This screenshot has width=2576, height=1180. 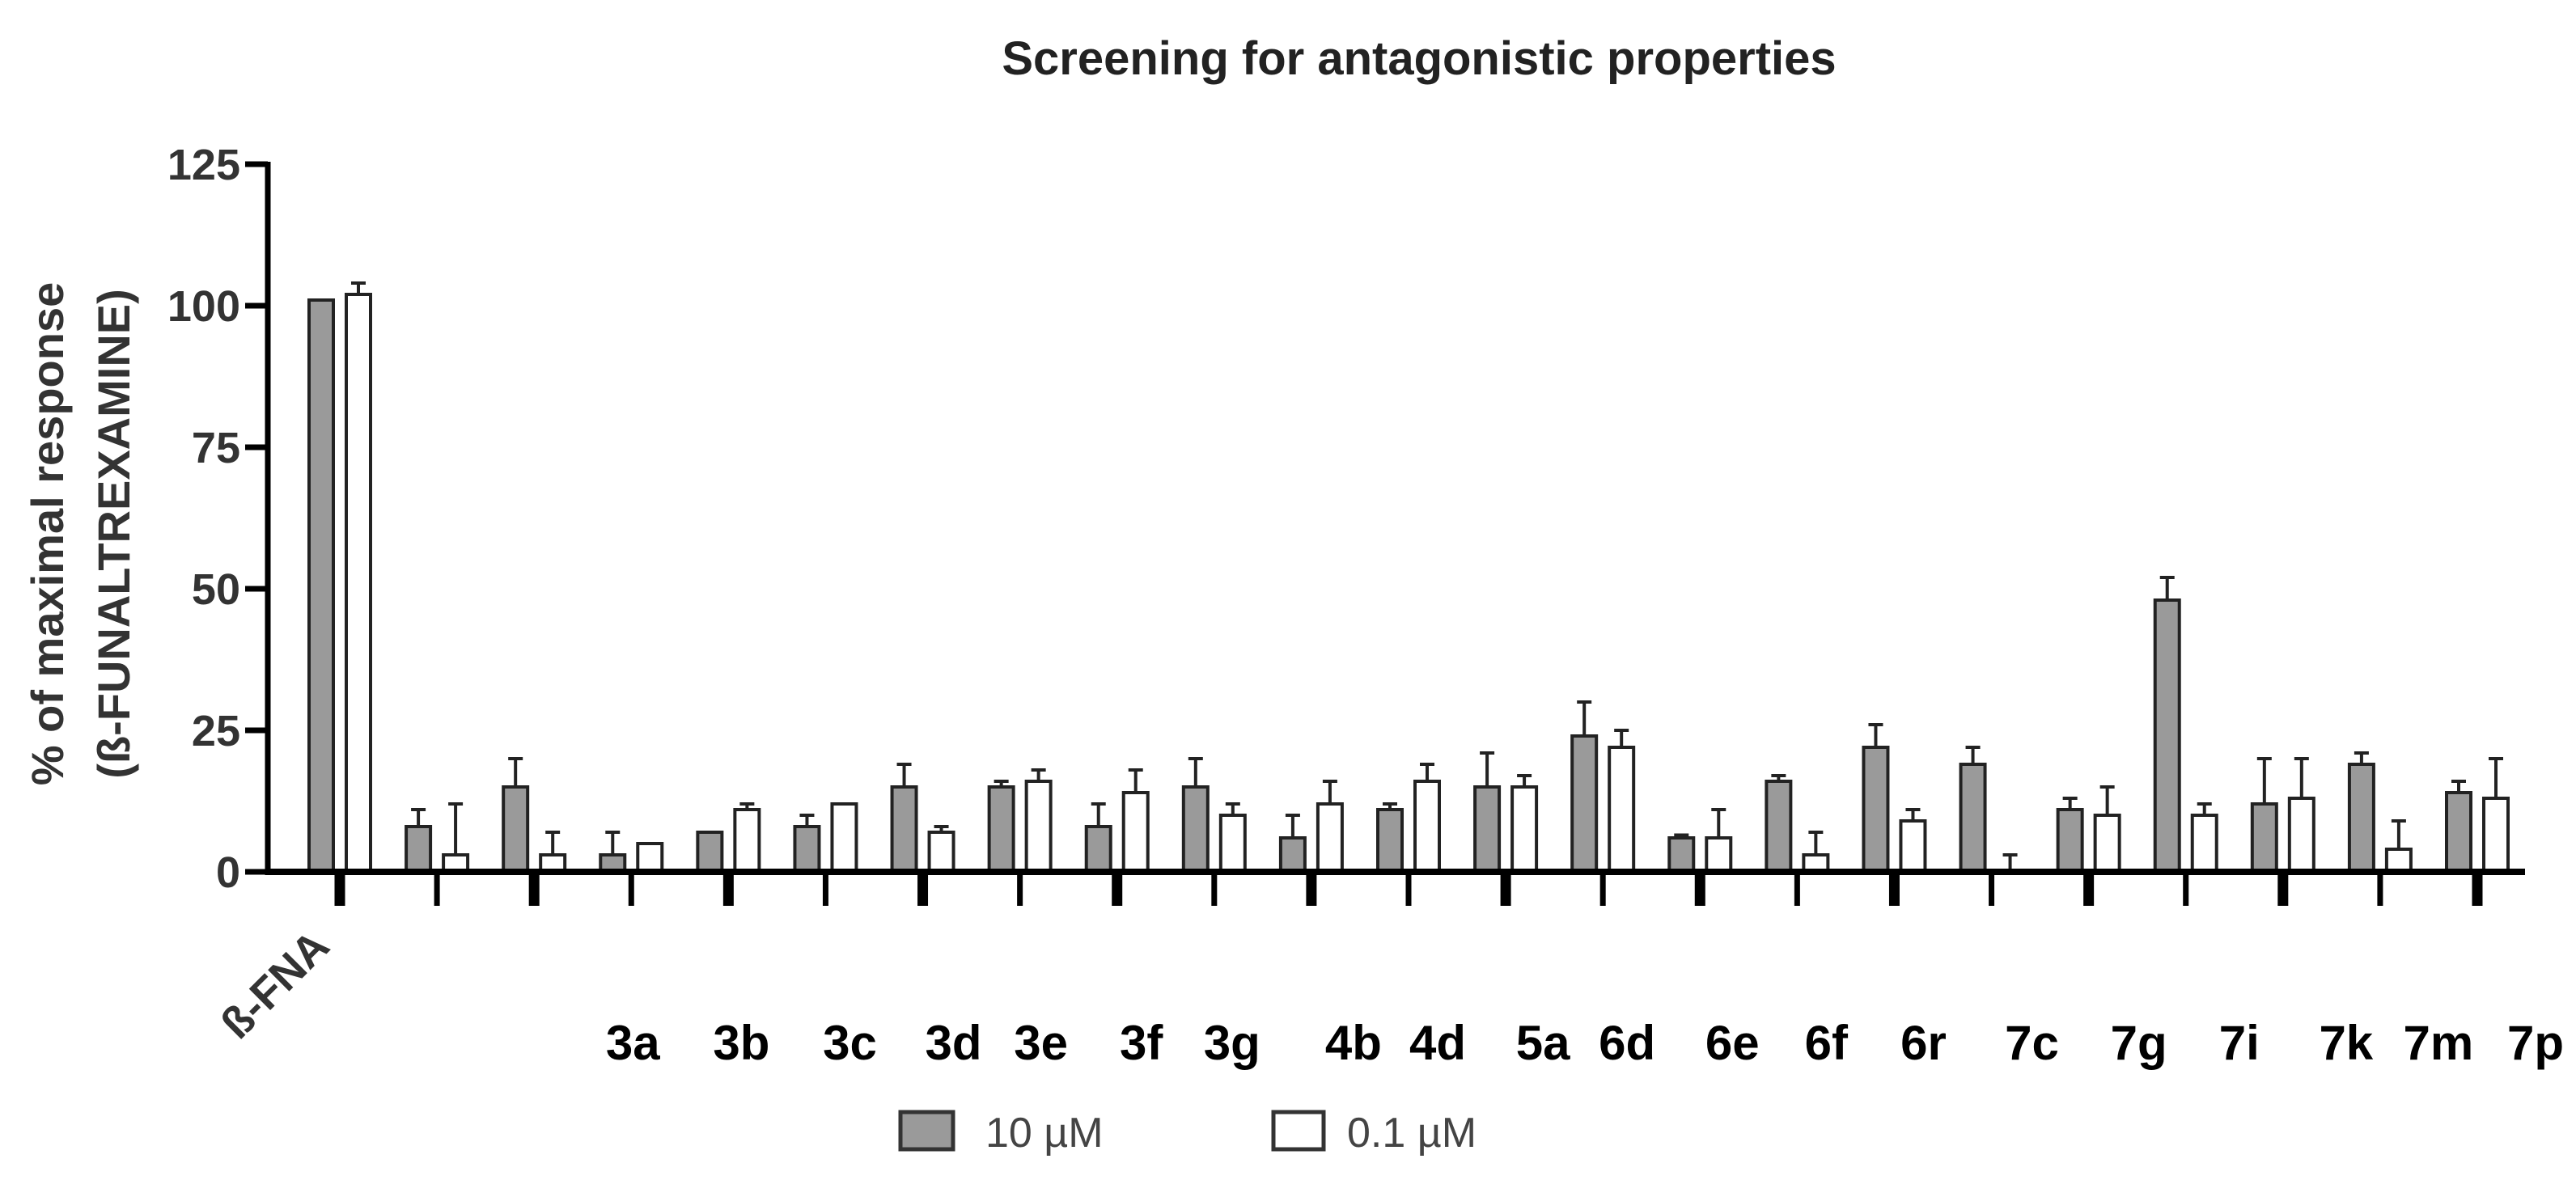 What do you see at coordinates (1353, 1043) in the screenshot?
I see `category-label: 4b` at bounding box center [1353, 1043].